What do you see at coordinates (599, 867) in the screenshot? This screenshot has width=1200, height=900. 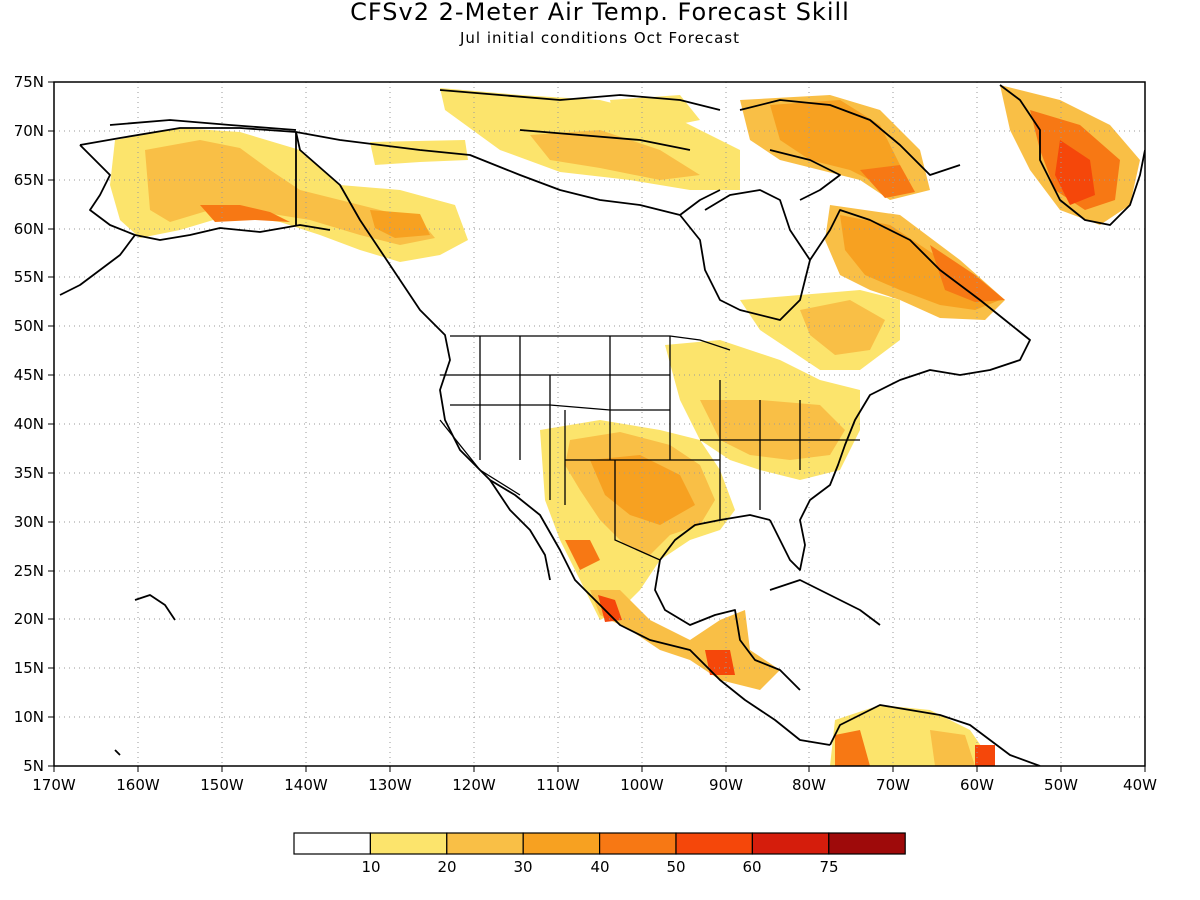 I see `colorbar-label: 40` at bounding box center [599, 867].